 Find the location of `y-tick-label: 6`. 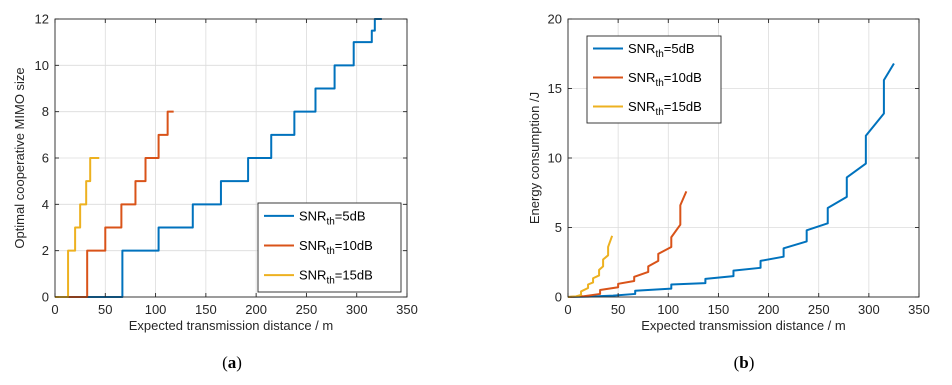

y-tick-label: 6 is located at coordinates (45, 158).